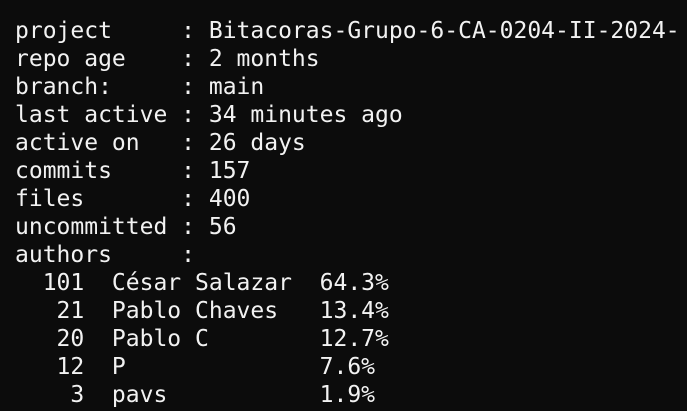 Image resolution: width=687 pixels, height=411 pixels. I want to click on summary-key: active on, so click(77, 143).